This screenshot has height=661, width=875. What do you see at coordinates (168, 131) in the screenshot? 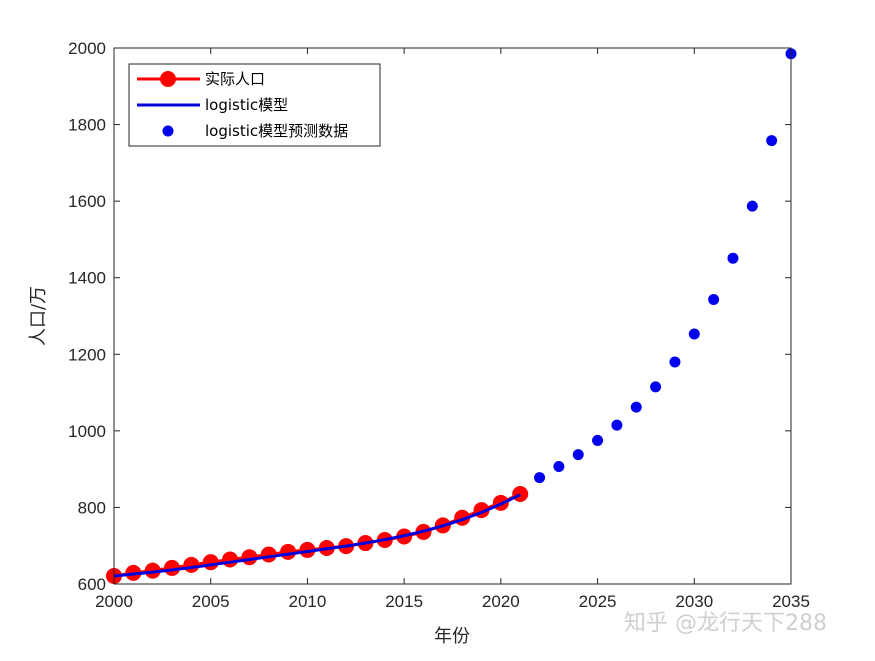
I see `legend-swatch-forecast-marker` at bounding box center [168, 131].